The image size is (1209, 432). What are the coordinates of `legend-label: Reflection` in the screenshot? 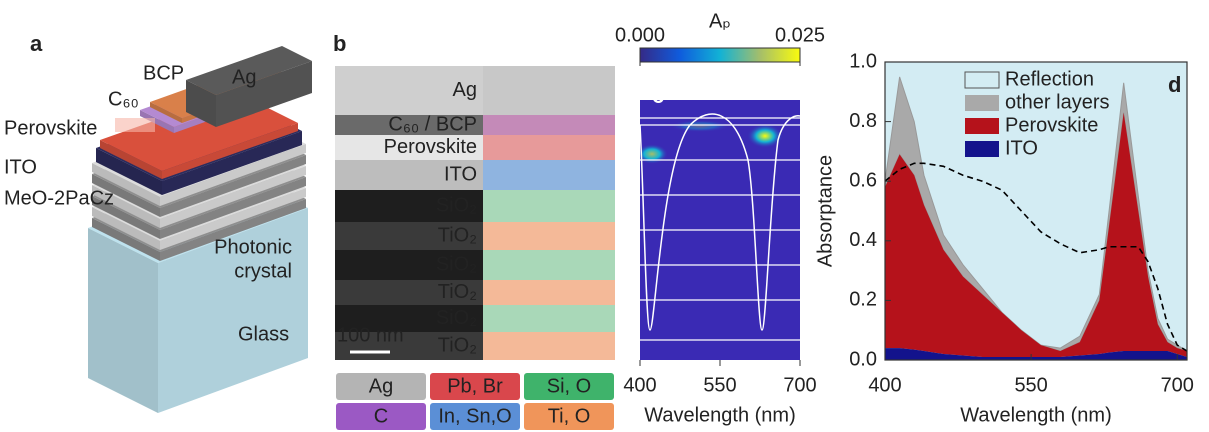 It's located at (1049, 79).